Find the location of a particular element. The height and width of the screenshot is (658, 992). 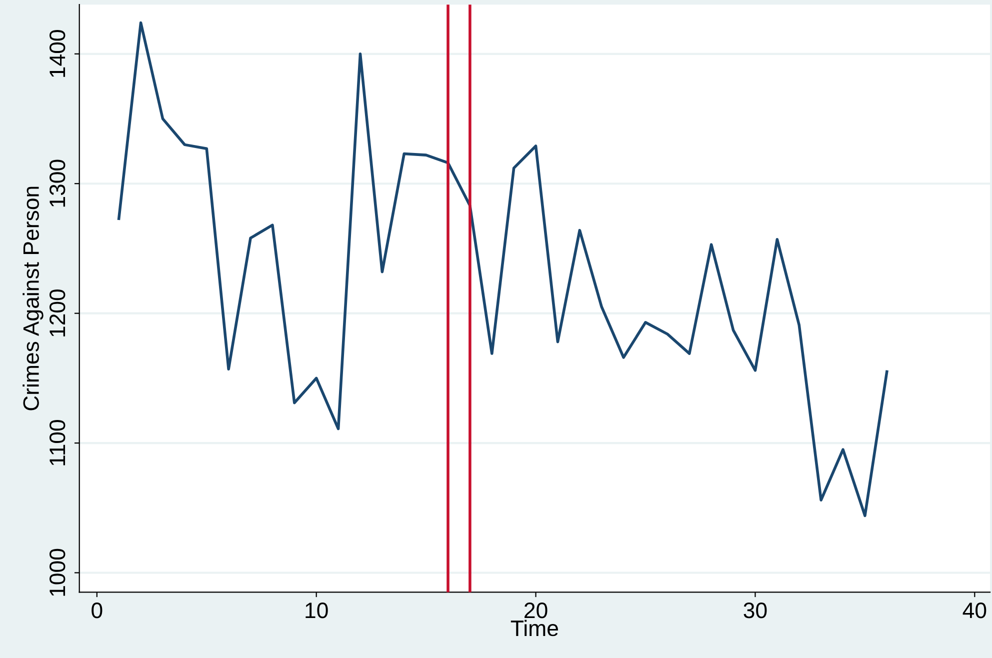

x-tick-label: 0 is located at coordinates (97, 610).